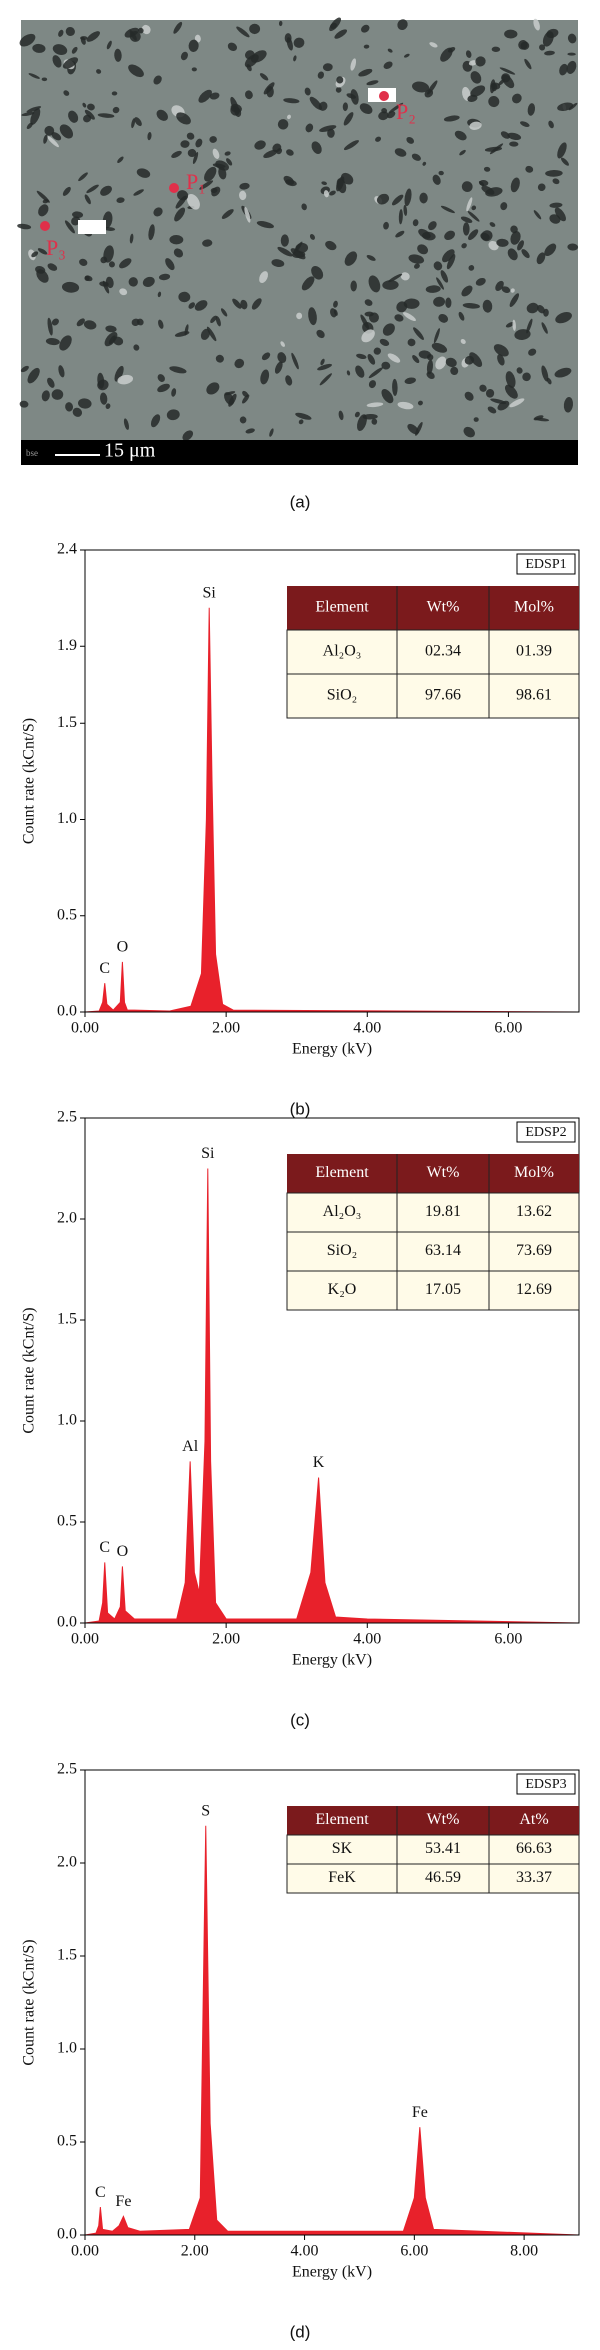  What do you see at coordinates (384, 96) in the screenshot?
I see `point-marker` at bounding box center [384, 96].